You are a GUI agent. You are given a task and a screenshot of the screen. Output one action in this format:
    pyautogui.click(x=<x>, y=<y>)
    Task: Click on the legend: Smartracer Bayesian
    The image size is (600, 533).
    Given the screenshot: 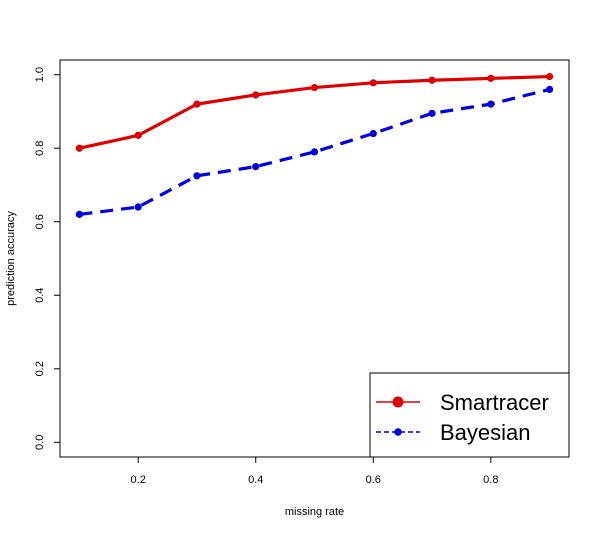 What is the action you would take?
    pyautogui.click(x=469, y=415)
    